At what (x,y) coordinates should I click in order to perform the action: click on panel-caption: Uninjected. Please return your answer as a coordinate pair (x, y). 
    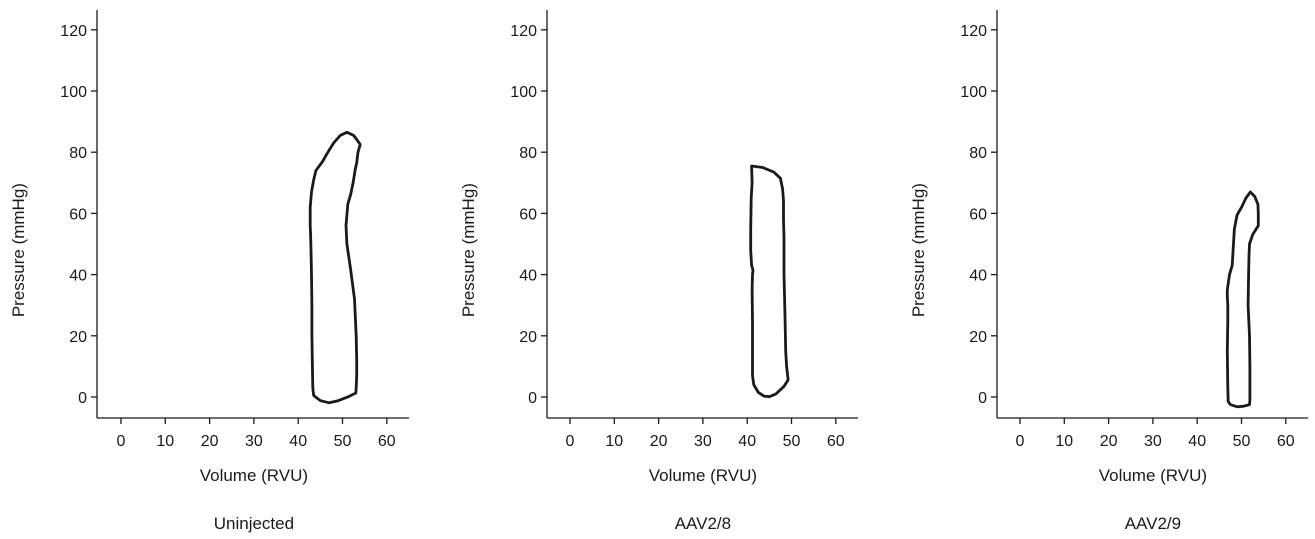
    Looking at the image, I should click on (254, 523).